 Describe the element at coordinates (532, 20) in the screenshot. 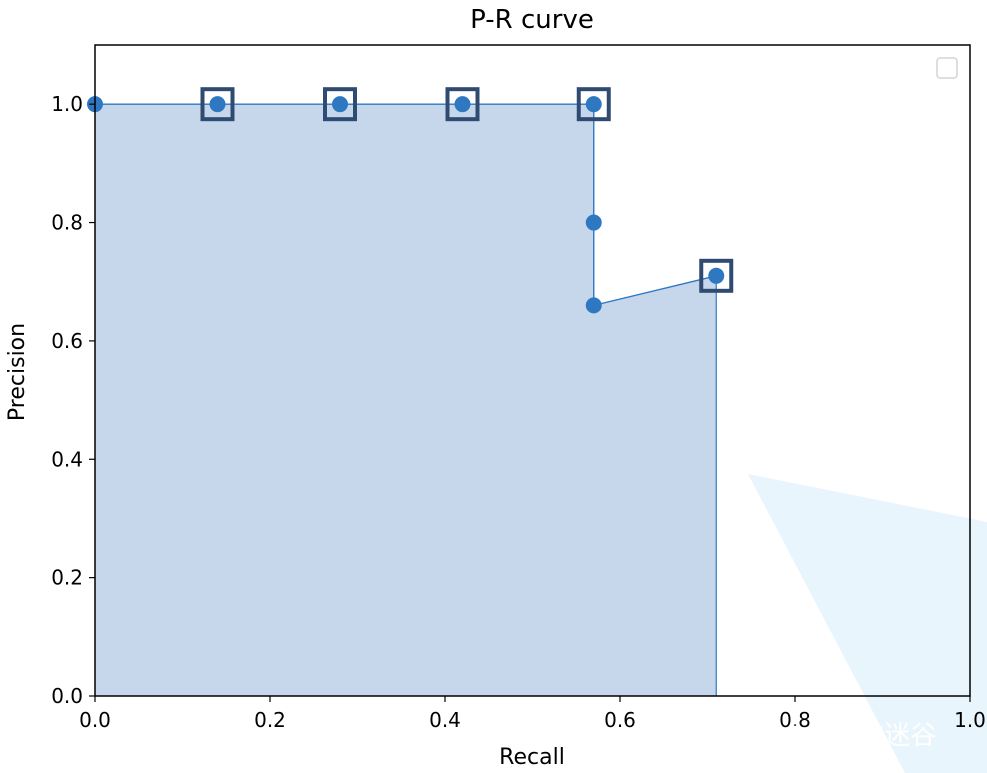

I see `chart-title: P-R curve` at that location.